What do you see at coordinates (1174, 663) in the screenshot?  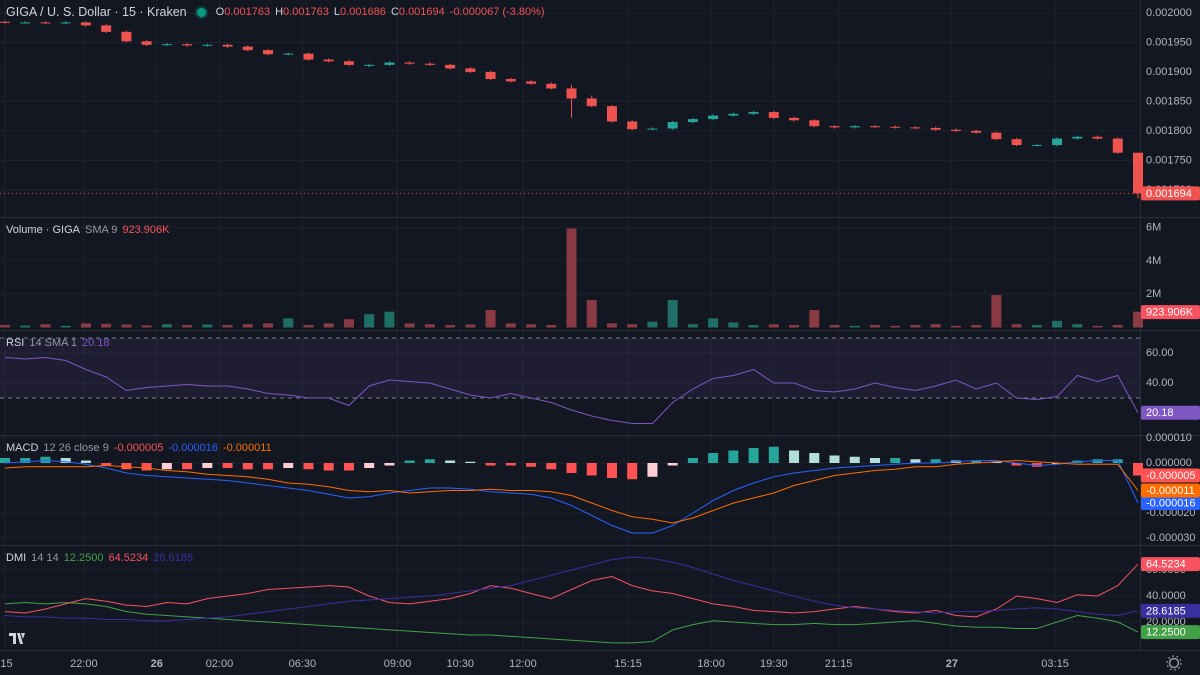 I see `settings-icon` at bounding box center [1174, 663].